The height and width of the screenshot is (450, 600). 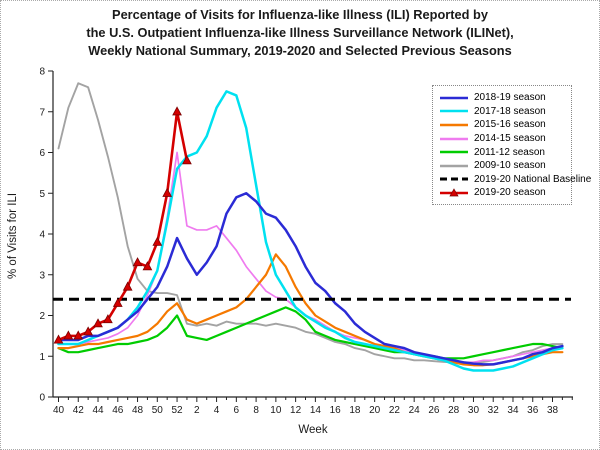 I want to click on legend-label: 2014-15 season, so click(x=510, y=139).